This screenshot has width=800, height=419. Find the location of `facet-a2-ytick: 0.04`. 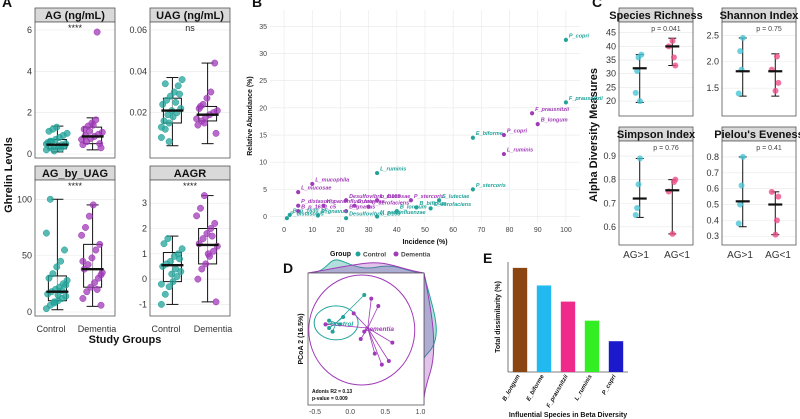

facet-a2-ytick: 0.04 is located at coordinates (138, 71).